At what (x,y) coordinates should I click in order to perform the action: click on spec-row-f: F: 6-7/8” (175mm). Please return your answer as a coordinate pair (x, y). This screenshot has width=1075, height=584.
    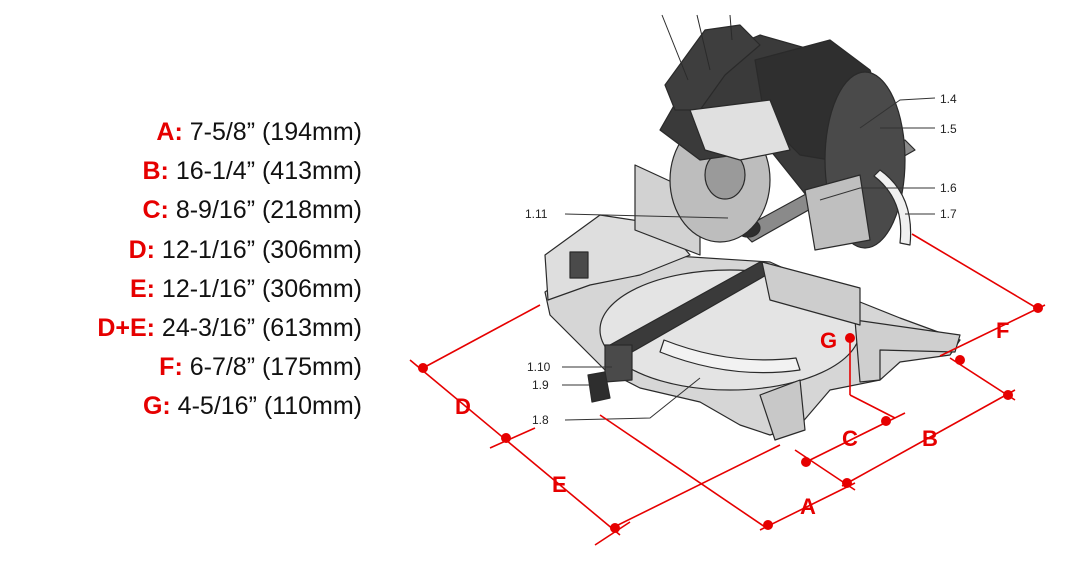
    Looking at the image, I should click on (181, 367).